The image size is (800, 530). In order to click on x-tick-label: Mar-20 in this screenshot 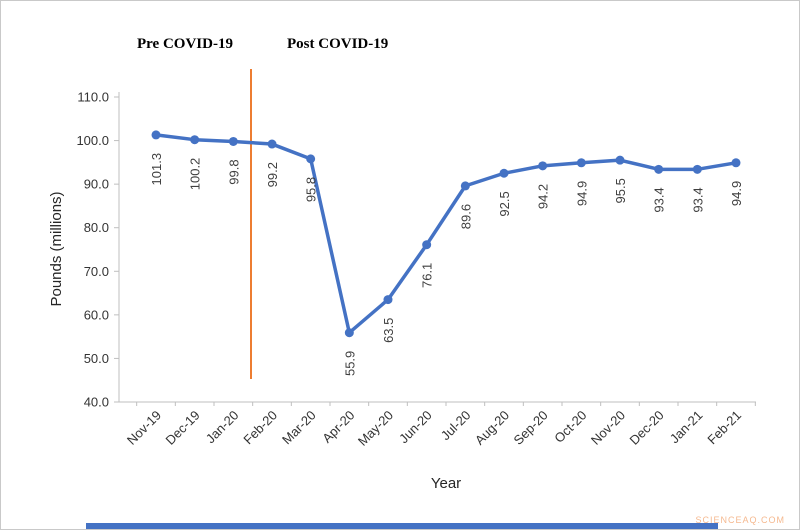, I will do `click(299, 428)`.